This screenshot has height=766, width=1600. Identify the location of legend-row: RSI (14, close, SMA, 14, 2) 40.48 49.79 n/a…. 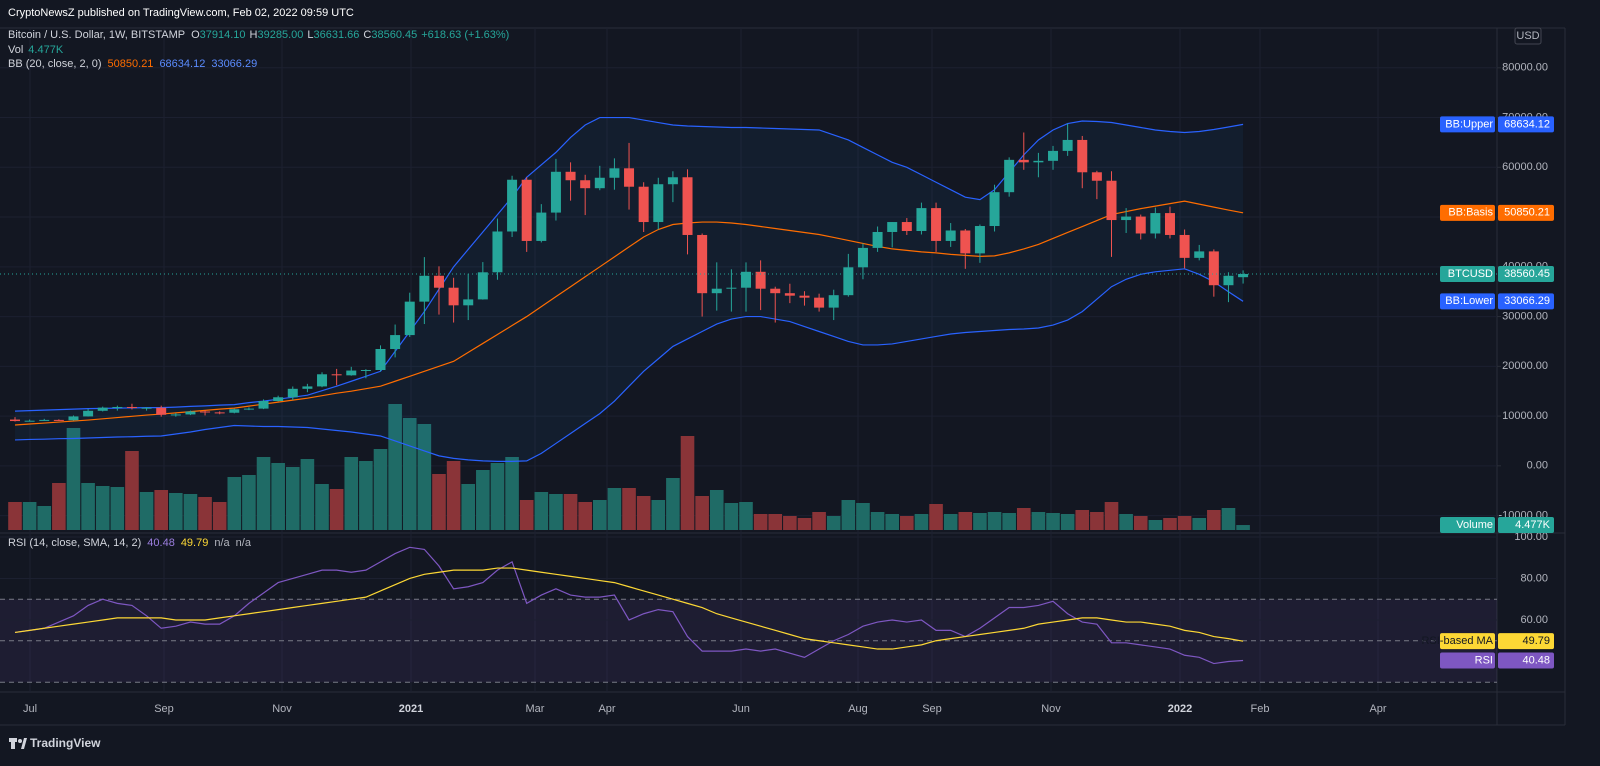
(130, 543).